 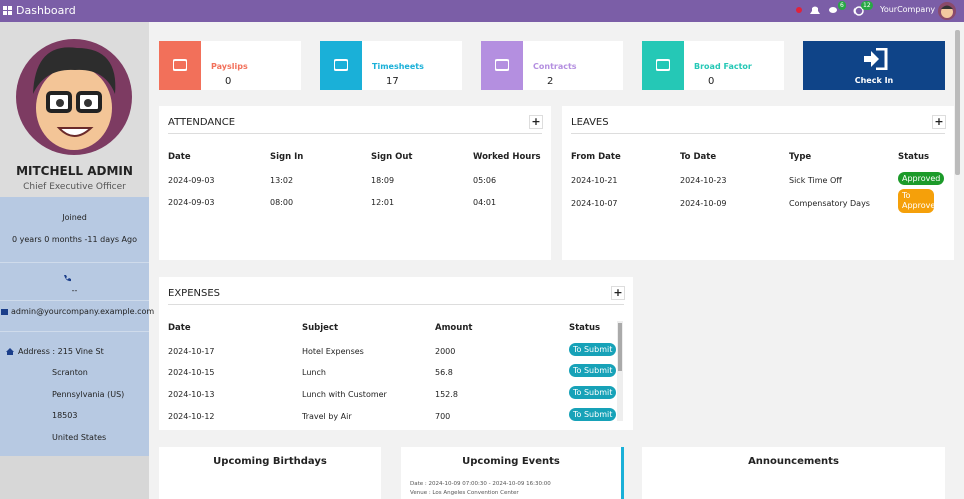 What do you see at coordinates (74, 217) in the screenshot?
I see `joined-label: Joined` at bounding box center [74, 217].